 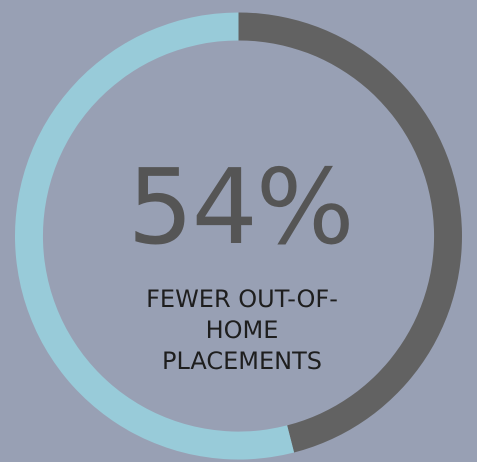 What do you see at coordinates (240, 207) in the screenshot?
I see `text: 54%` at bounding box center [240, 207].